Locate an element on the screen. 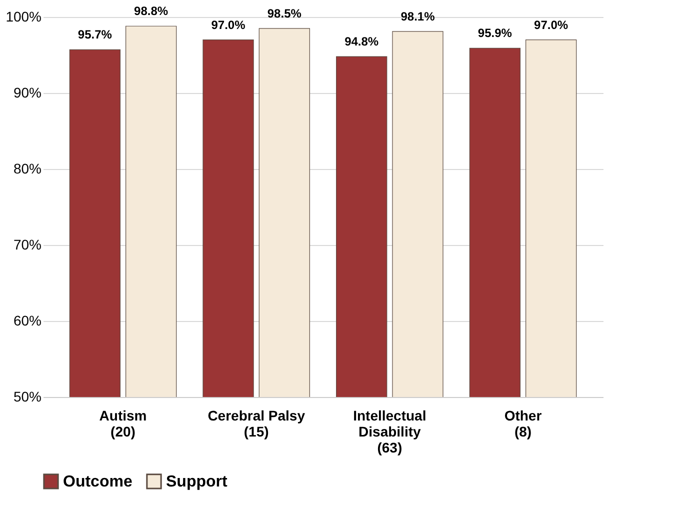  data-label: 95.7% is located at coordinates (95, 35).